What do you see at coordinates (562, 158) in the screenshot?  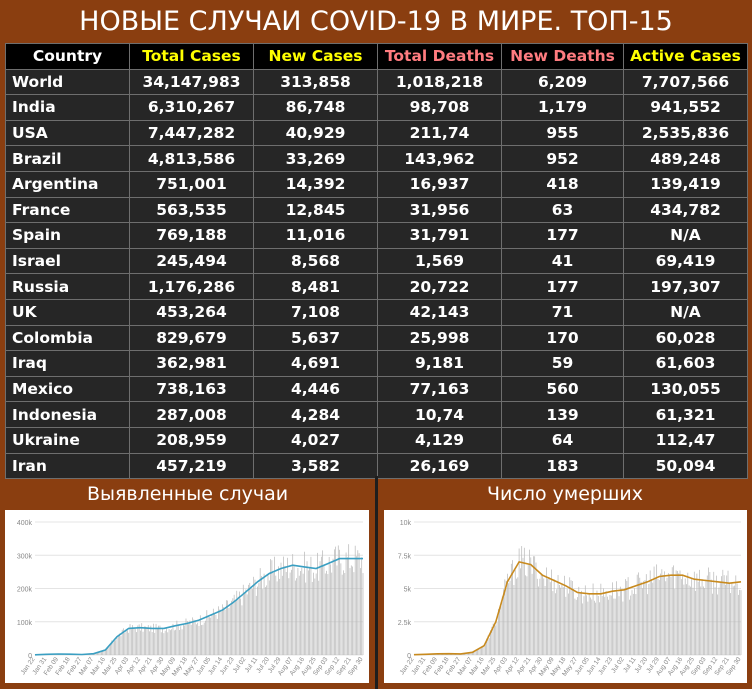 I see `cell-new-deaths: 952` at bounding box center [562, 158].